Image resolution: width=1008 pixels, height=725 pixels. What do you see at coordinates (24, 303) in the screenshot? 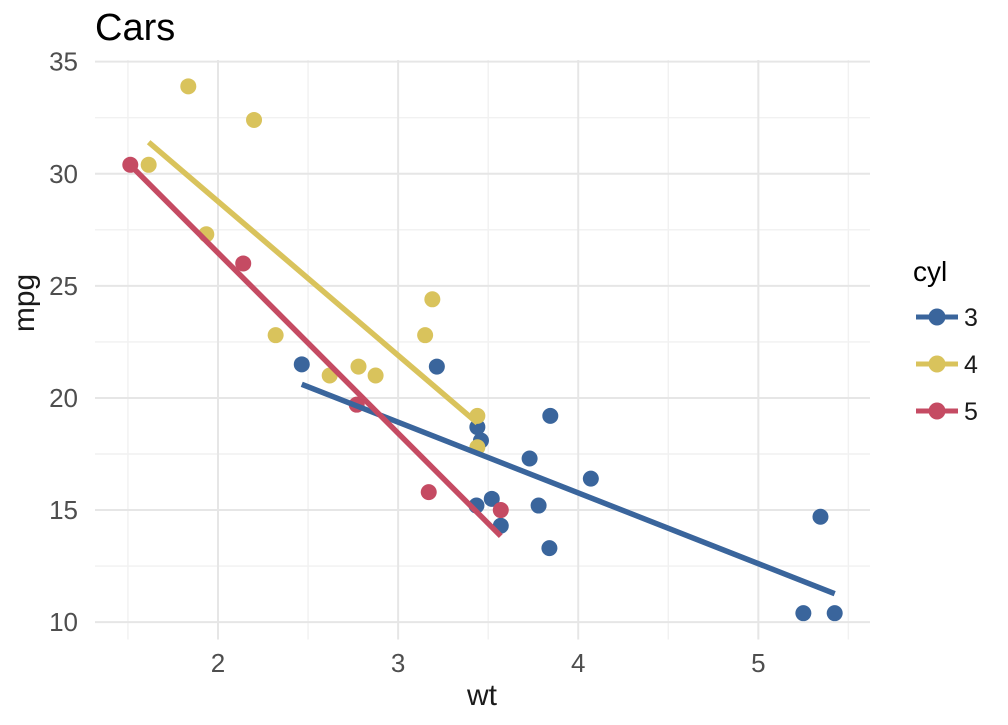
I see `y-axis-title: mpg` at bounding box center [24, 303].